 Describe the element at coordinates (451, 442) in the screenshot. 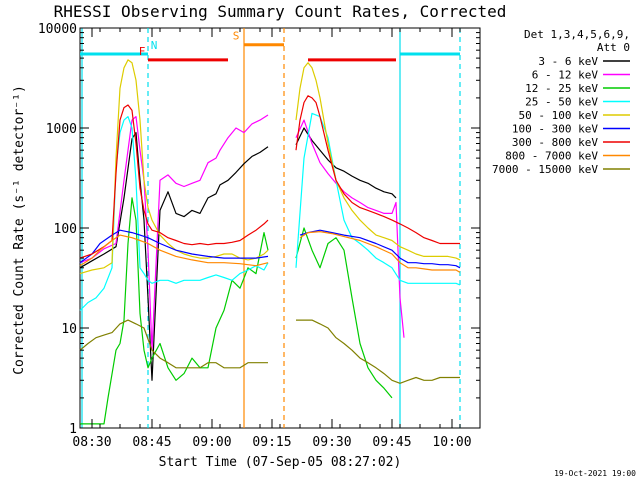

I see `x-tick-label: 10:00` at that location.